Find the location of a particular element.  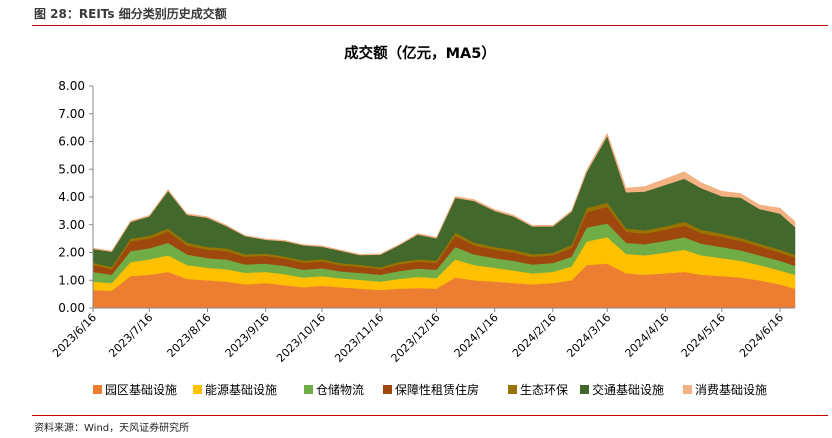

figure-caption: 图 28：REITs 细分类别历史成交额 is located at coordinates (130, 14).